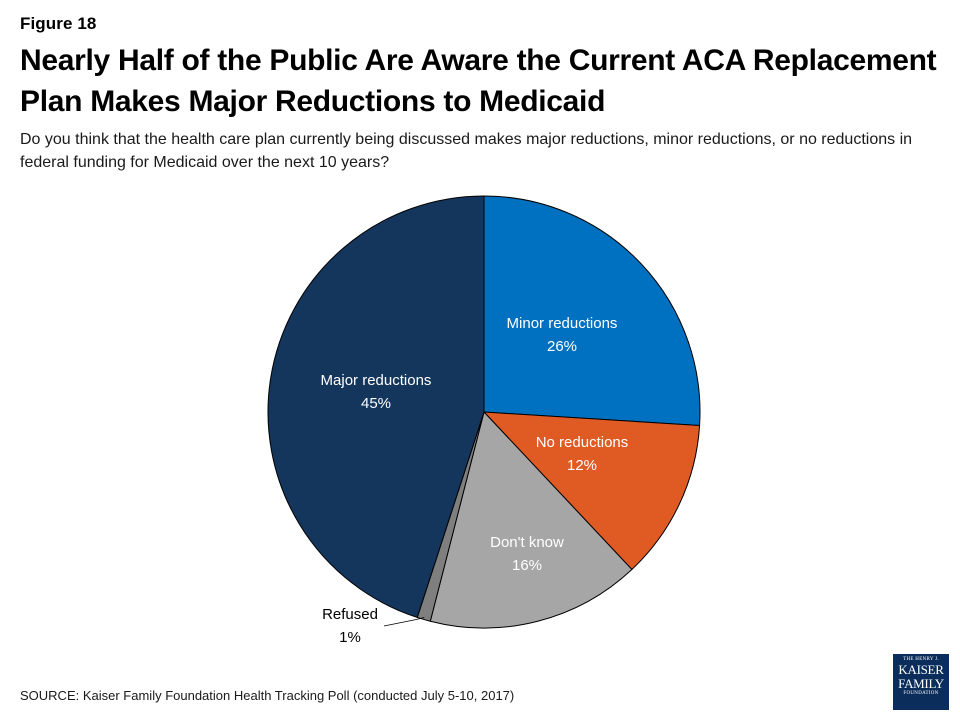 This screenshot has width=960, height=720. What do you see at coordinates (592, 490) in the screenshot?
I see `pie-slice-no` at bounding box center [592, 490].